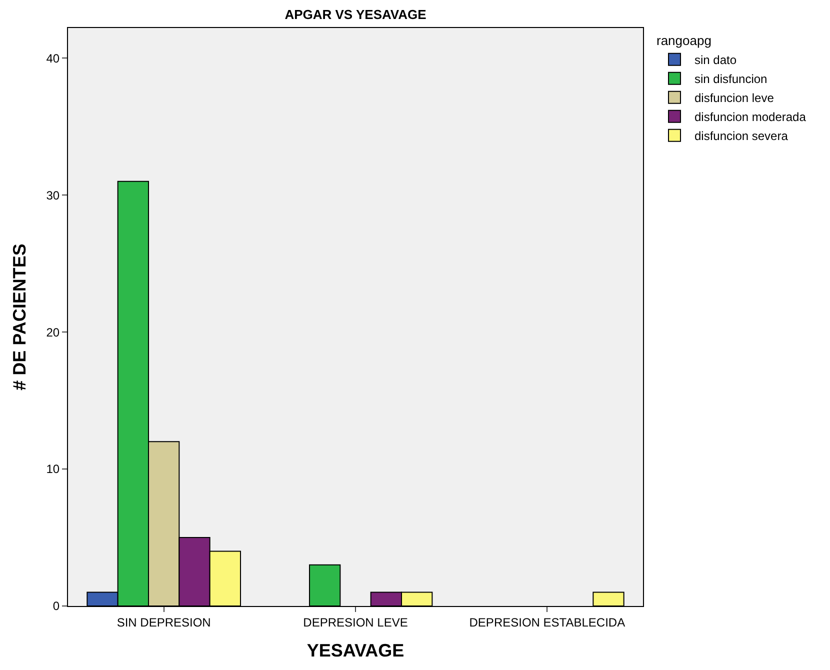 Image resolution: width=830 pixels, height=670 pixels. I want to click on x-tick-label: DEPRESION LEVE, so click(355, 622).